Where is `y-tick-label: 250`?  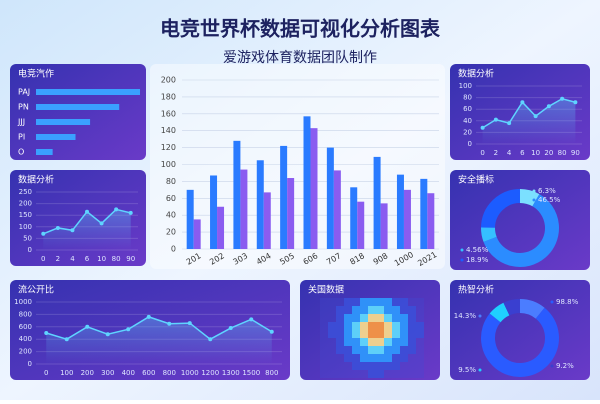
y-tick-label: 250 is located at coordinates (25, 192).